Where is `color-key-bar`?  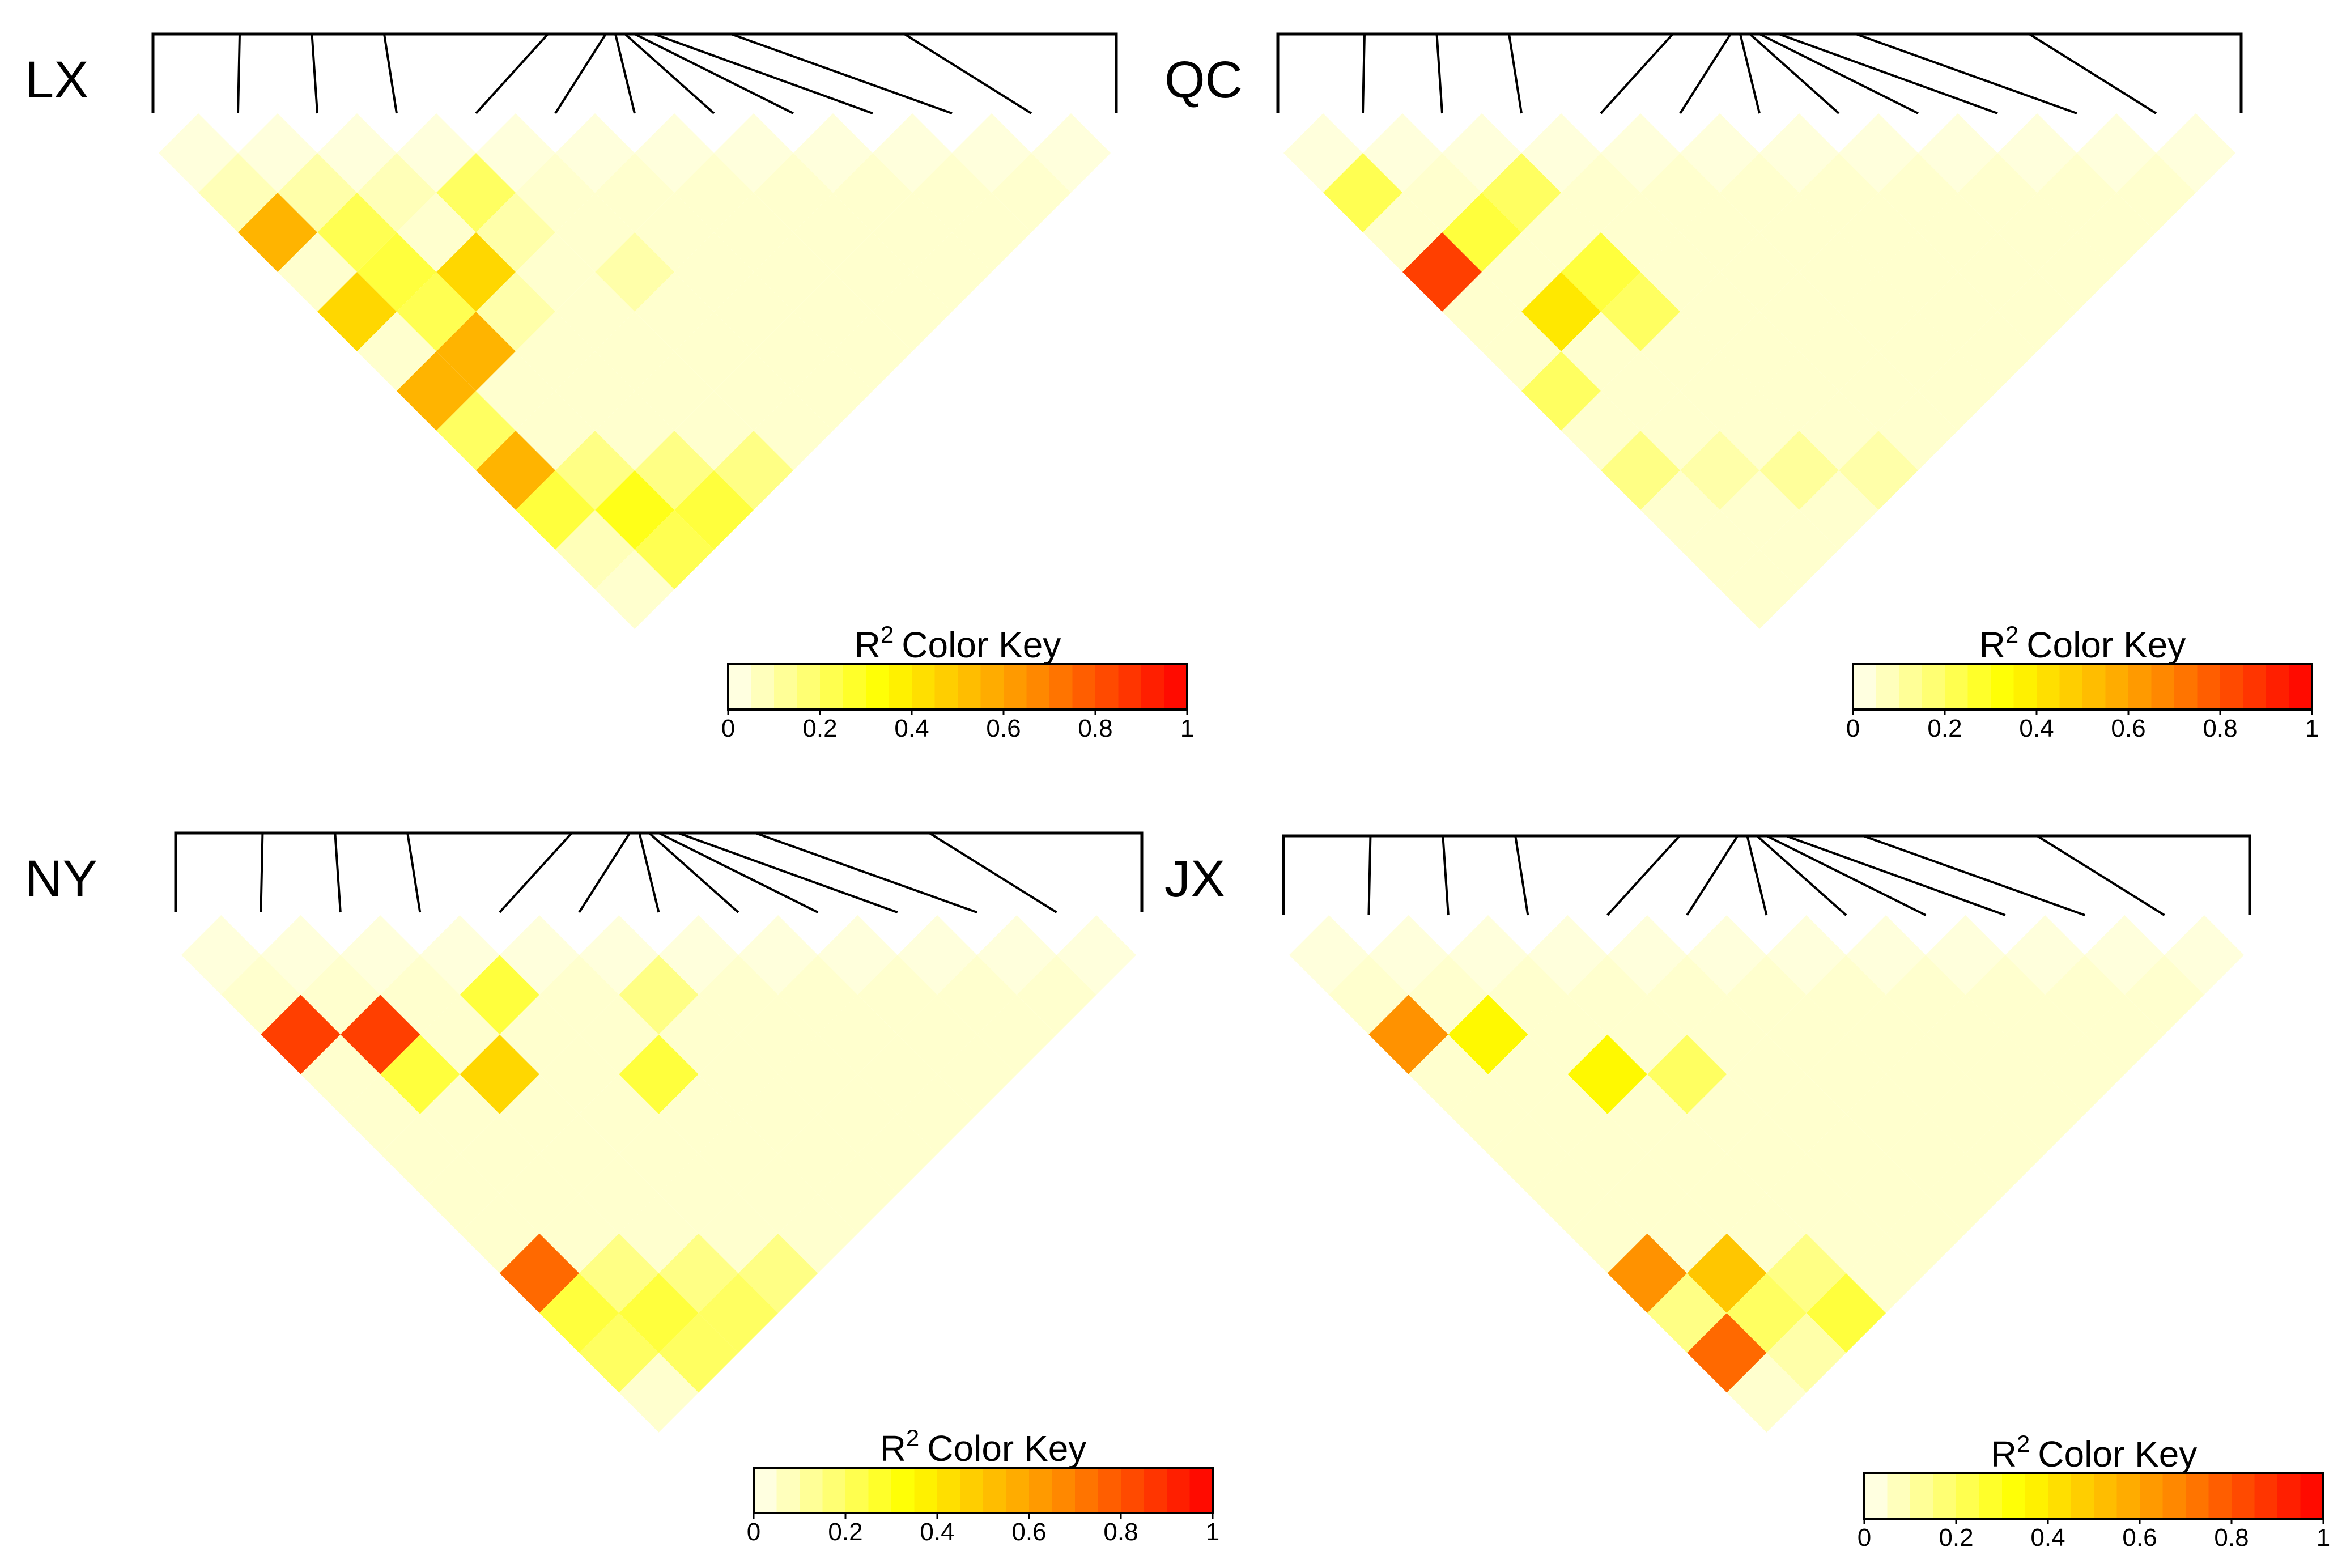
color-key-bar is located at coordinates (2082, 687).